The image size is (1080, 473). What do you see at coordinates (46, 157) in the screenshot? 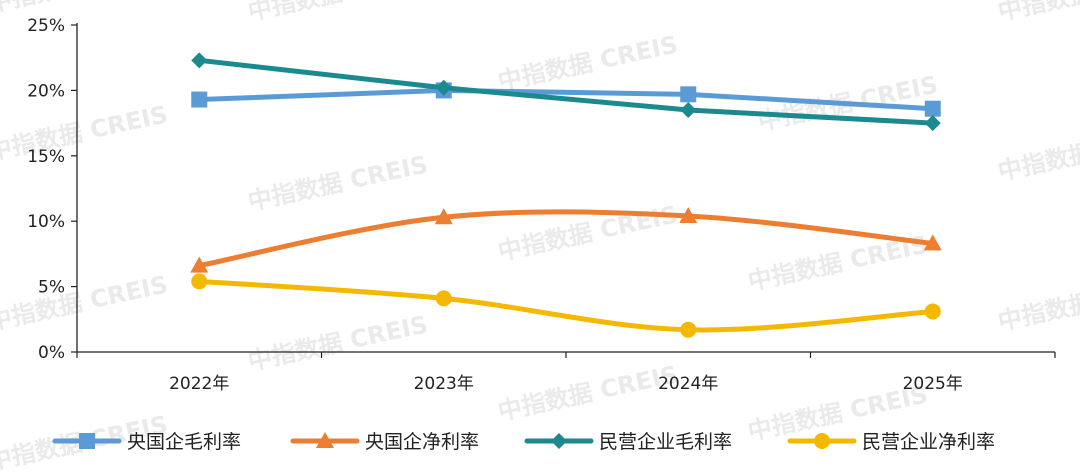
I see `y-tick-label: 15%` at bounding box center [46, 157].